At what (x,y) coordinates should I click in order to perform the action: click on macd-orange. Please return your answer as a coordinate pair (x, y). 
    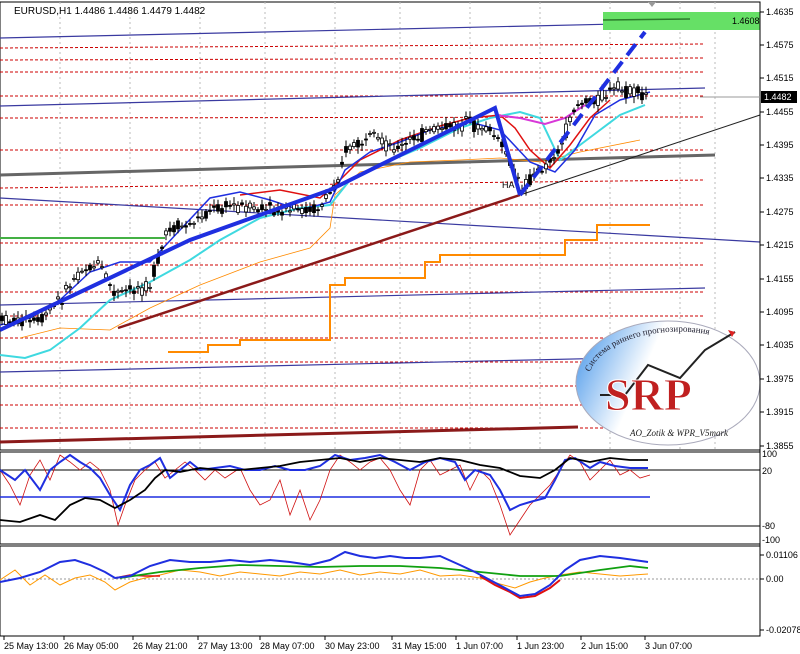
    Looking at the image, I should click on (324, 580).